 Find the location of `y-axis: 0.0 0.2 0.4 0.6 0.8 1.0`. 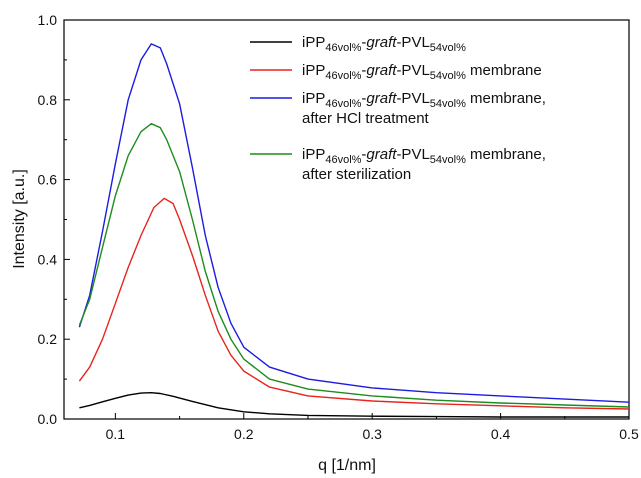

y-axis: 0.0 0.2 0.4 0.6 0.8 1.0 is located at coordinates (54, 219).